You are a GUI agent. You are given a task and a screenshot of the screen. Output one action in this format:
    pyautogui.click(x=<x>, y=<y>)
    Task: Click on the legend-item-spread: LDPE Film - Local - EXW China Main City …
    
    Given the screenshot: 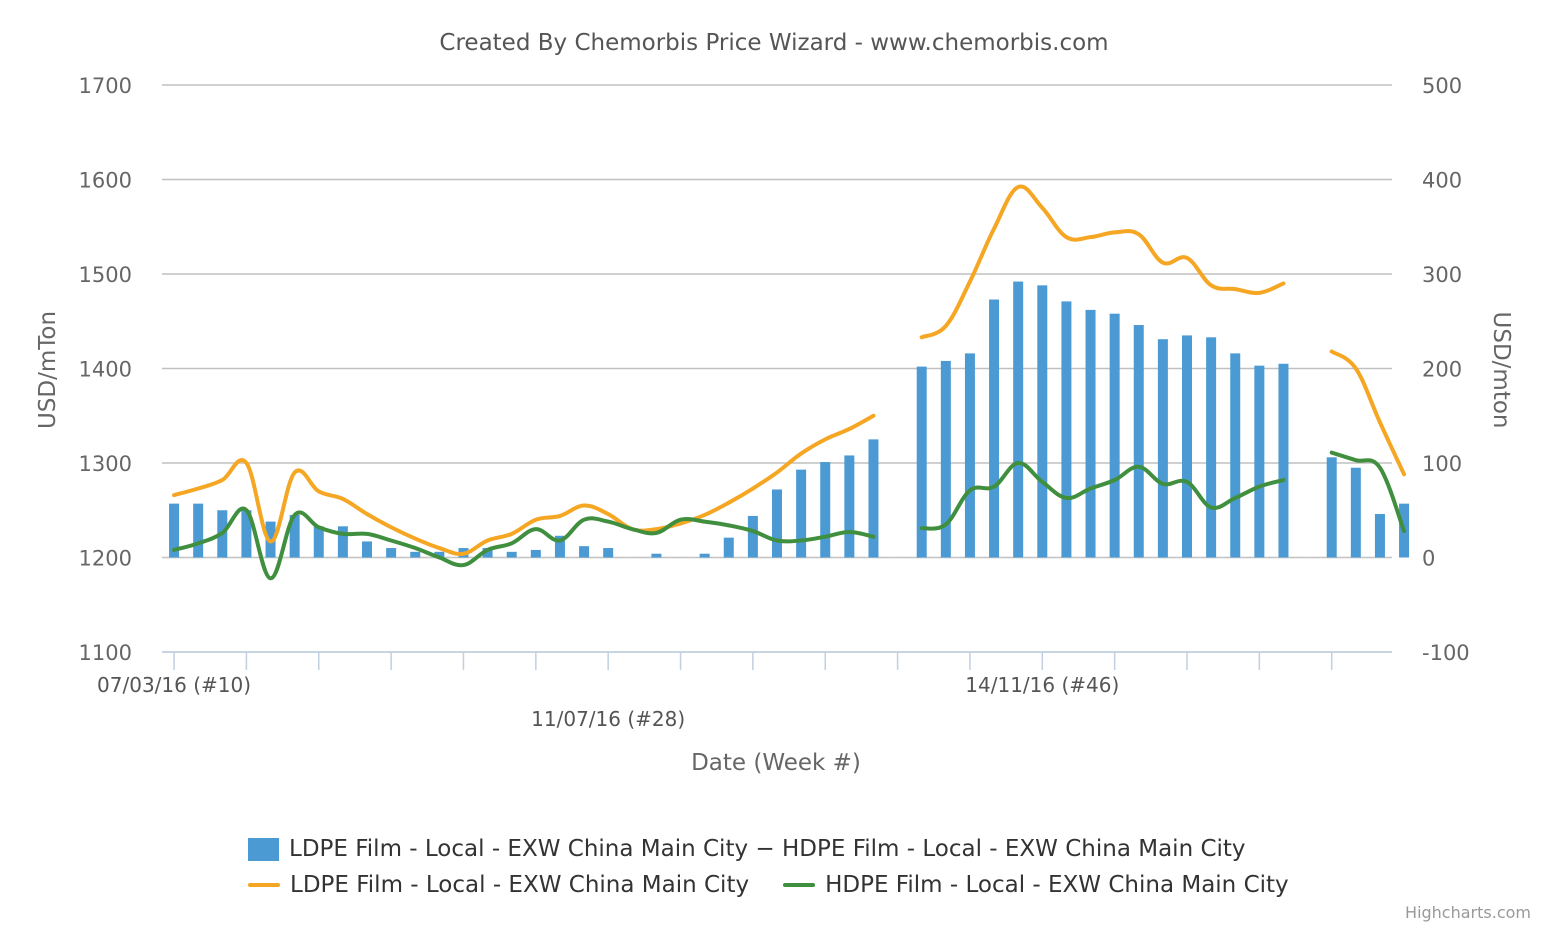 What is the action you would take?
    pyautogui.click(x=747, y=849)
    